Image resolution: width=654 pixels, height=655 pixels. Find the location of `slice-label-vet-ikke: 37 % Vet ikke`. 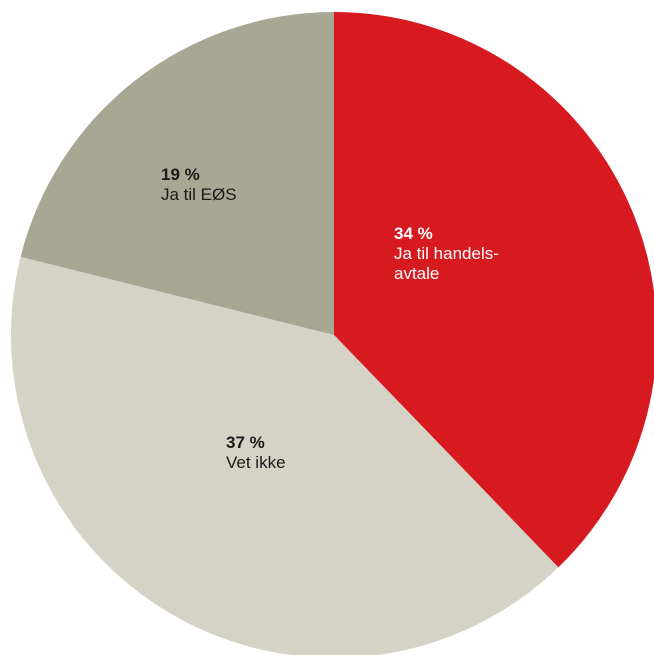

slice-label-vet-ikke: 37 % Vet ikke is located at coordinates (256, 453).